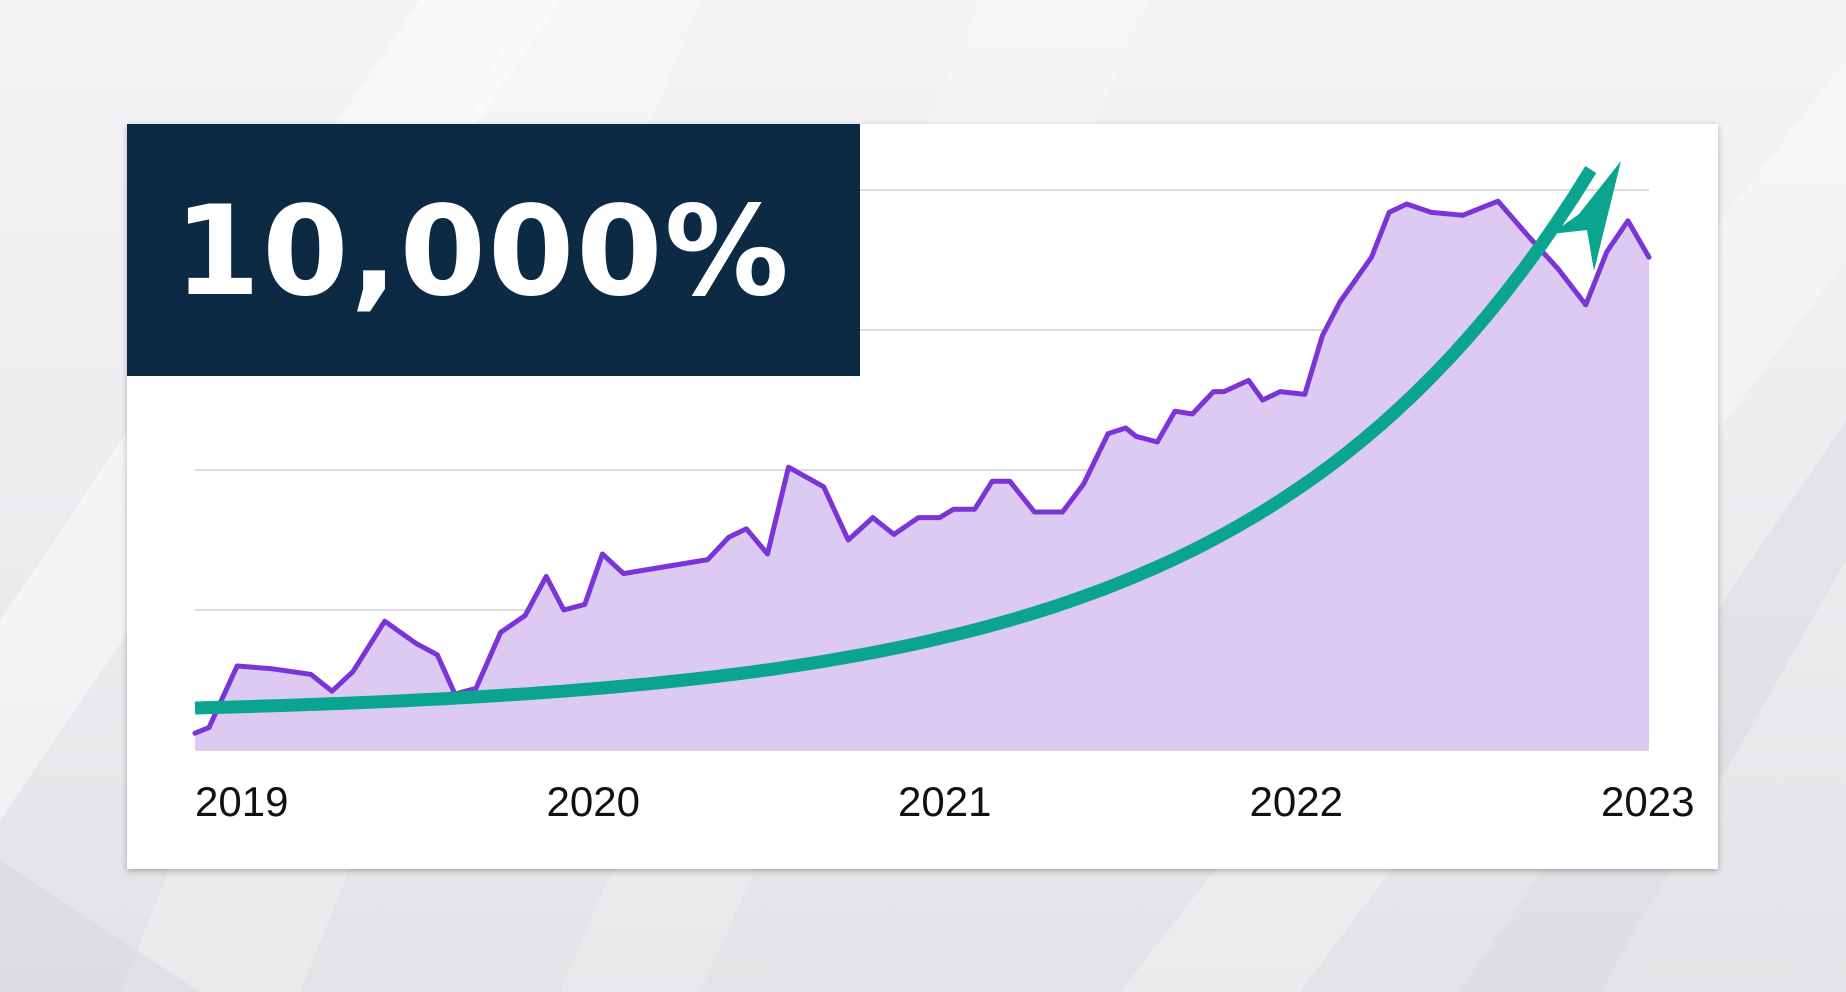 The height and width of the screenshot is (992, 1846). I want to click on x-axis-ticks: 2019 2020 2021 2022 2023, so click(944, 801).